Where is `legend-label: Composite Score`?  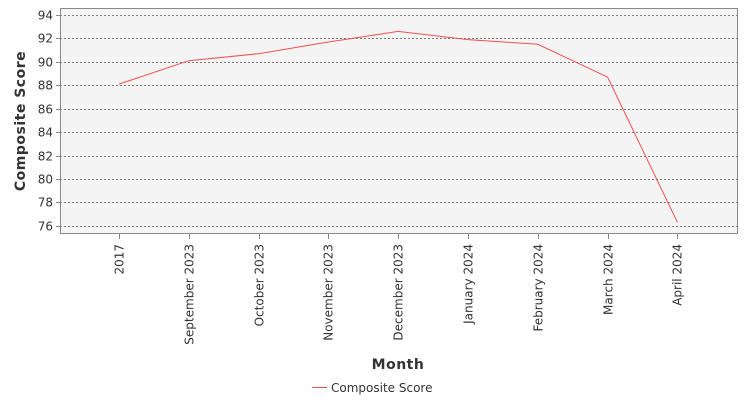 legend-label: Composite Score is located at coordinates (381, 388).